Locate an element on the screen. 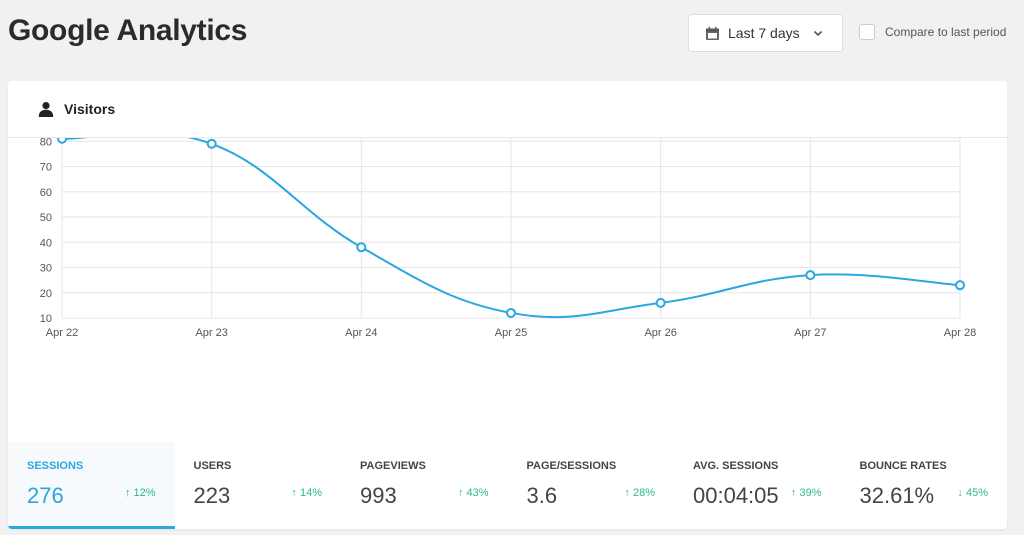 The width and height of the screenshot is (1024, 535). metric-change-value: 28% is located at coordinates (643, 493).